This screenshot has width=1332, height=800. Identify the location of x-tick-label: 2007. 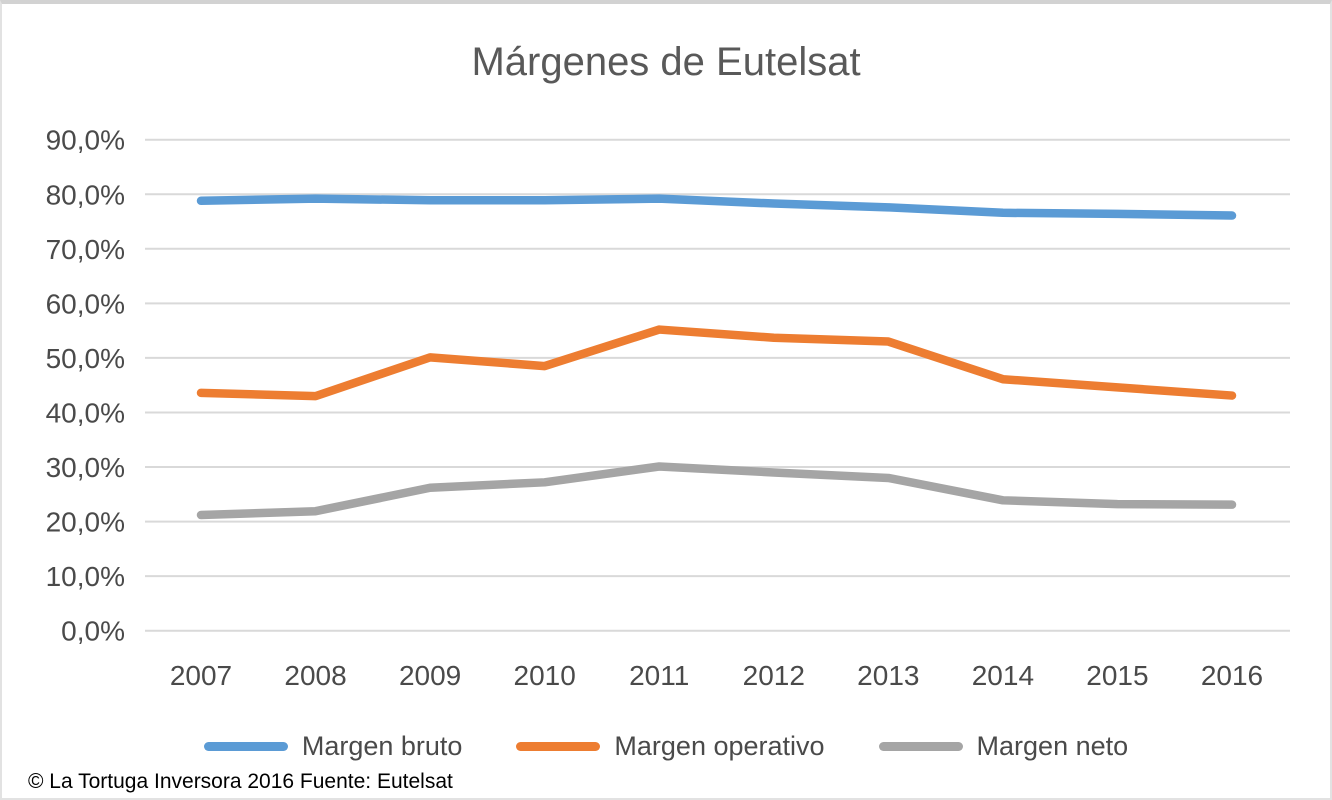
(201, 675).